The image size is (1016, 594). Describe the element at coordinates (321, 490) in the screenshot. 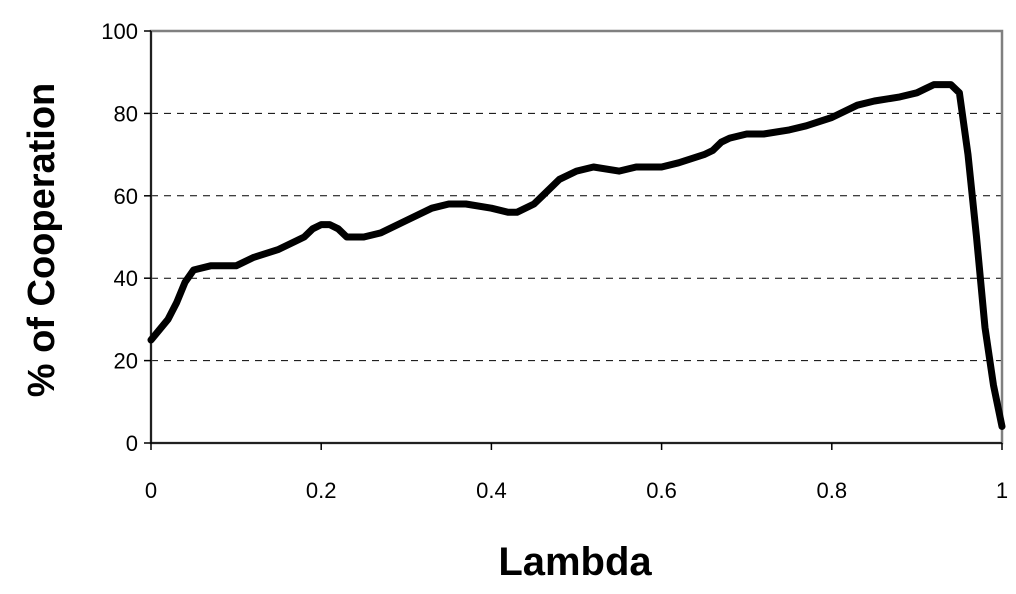

I see `x-tick-label: 0.2` at that location.